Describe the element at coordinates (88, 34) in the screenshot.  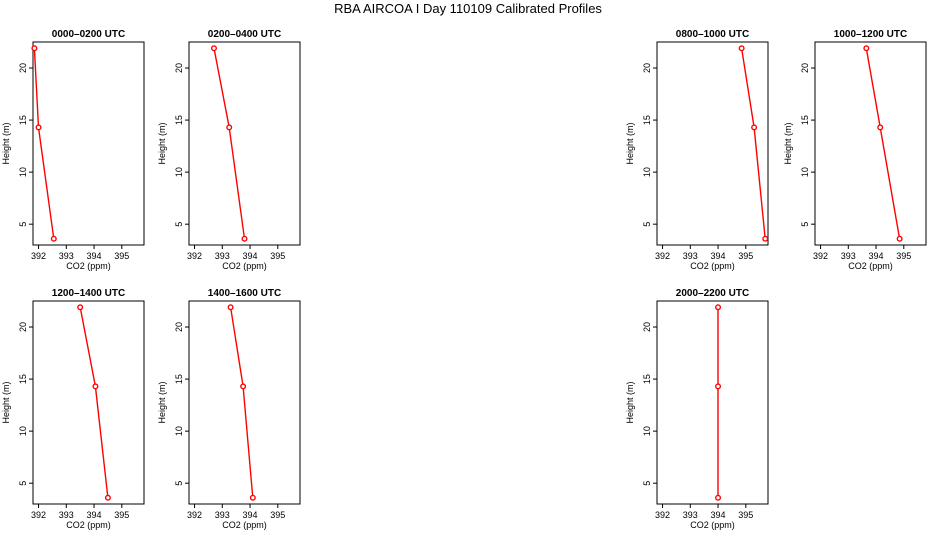
I see `panel-title: 0000–0200 UTC` at that location.